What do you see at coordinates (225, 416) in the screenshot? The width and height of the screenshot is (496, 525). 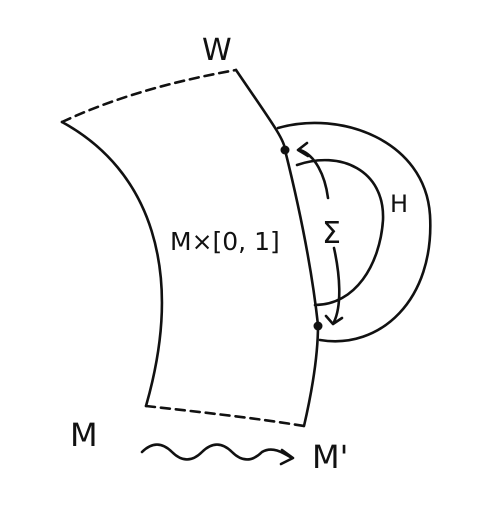 I see `bottom-boundary-dashed` at bounding box center [225, 416].